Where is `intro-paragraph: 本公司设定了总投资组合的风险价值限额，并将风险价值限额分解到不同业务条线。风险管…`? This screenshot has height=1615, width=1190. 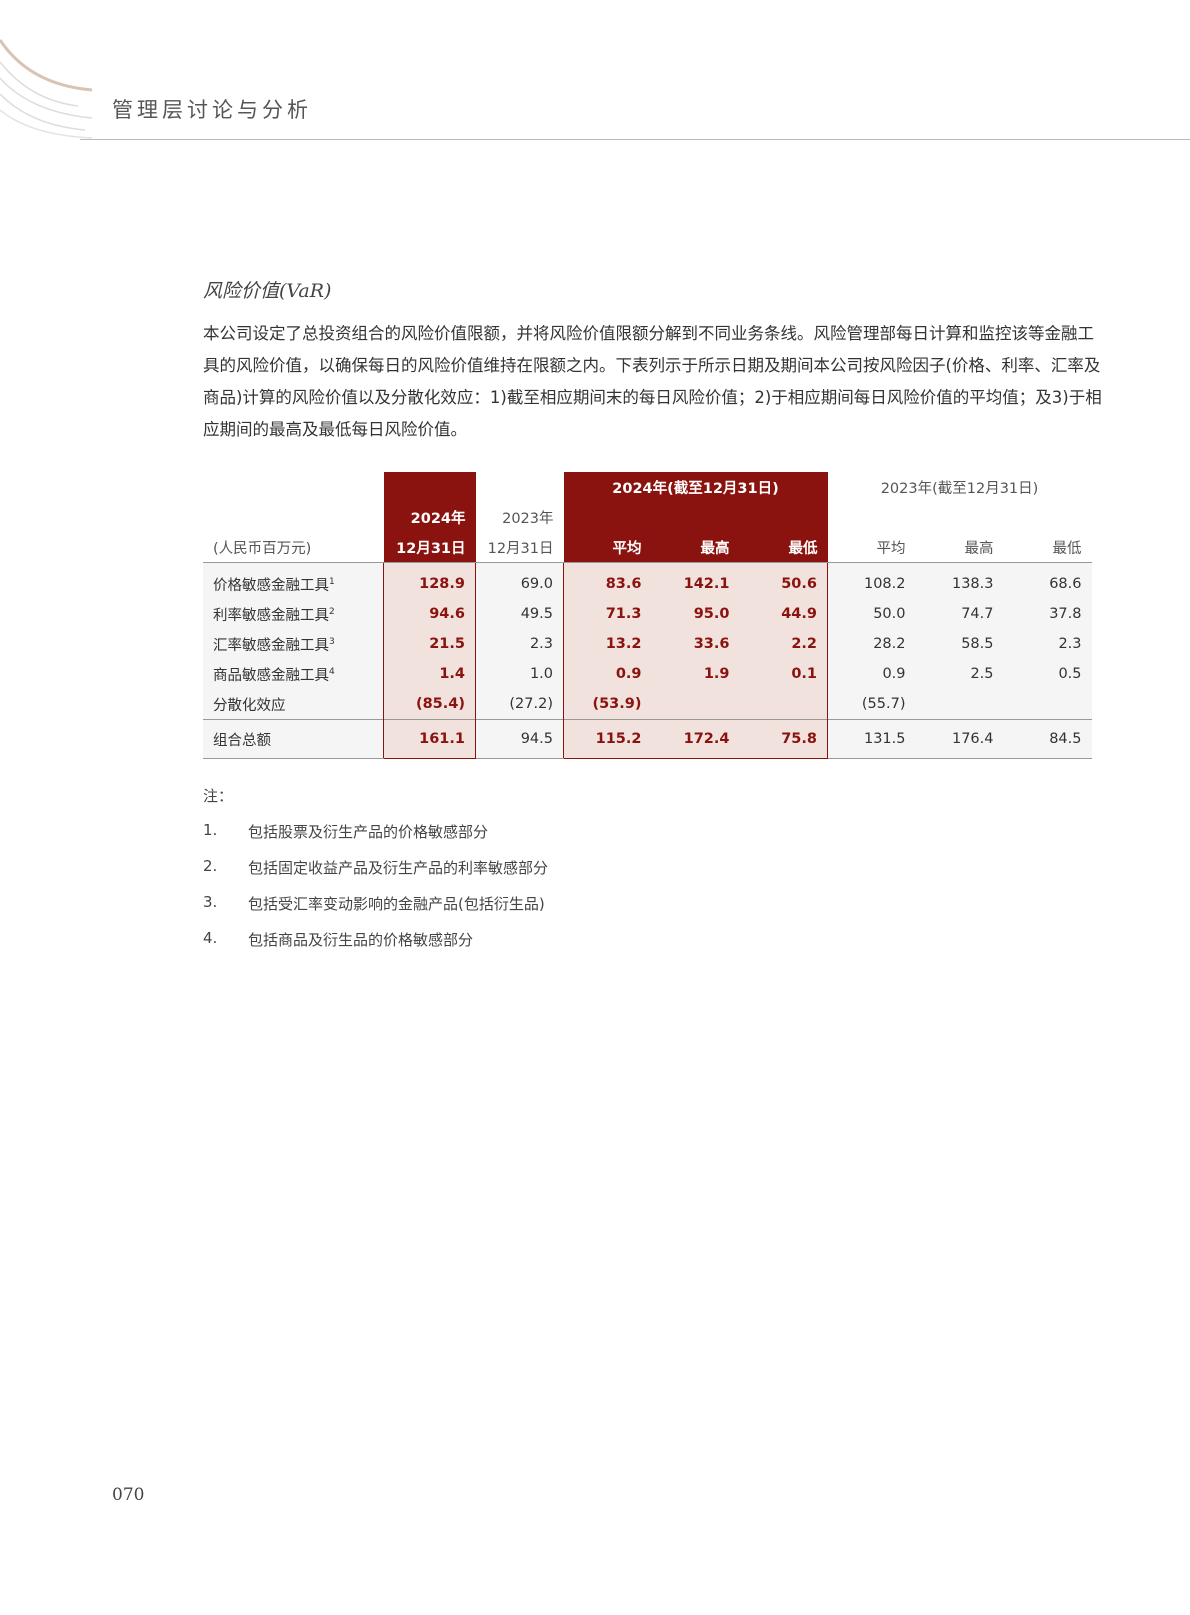
intro-paragraph: 本公司设定了总投资组合的风险价值限额，并将风险价值限额分解到不同业务条线。风险管… is located at coordinates (652, 381).